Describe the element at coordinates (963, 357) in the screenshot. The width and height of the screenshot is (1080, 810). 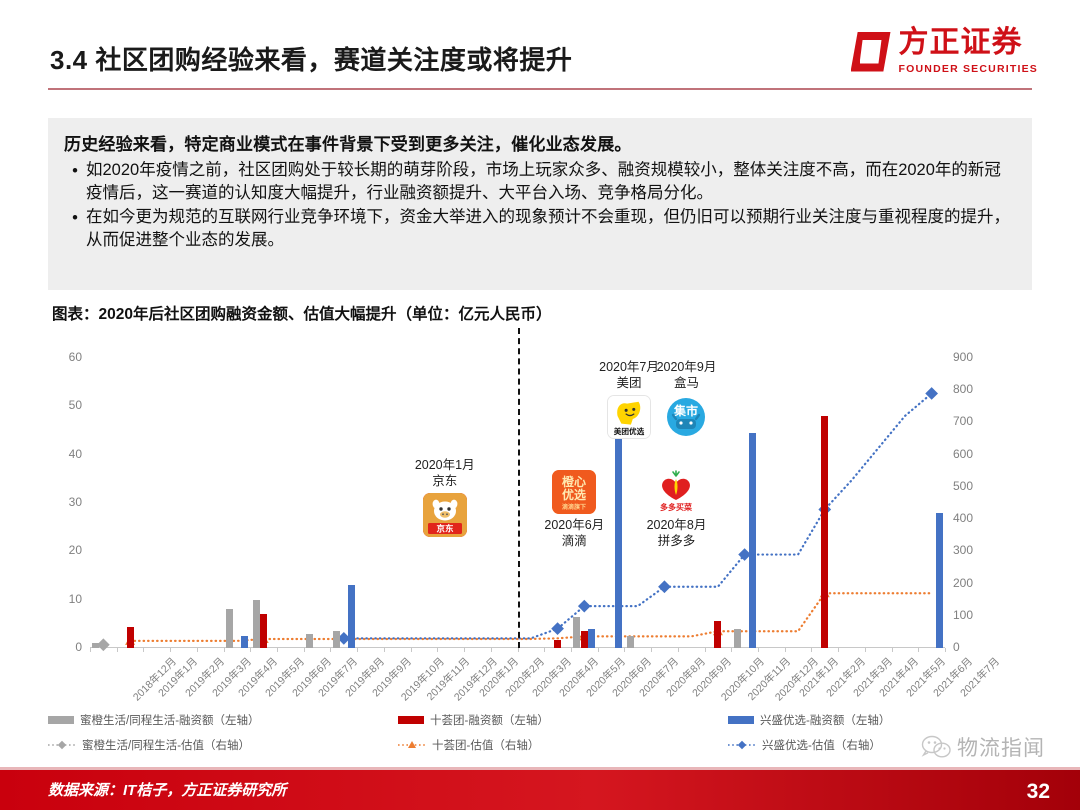
I see `y-axis-right-tick-label: 900` at that location.